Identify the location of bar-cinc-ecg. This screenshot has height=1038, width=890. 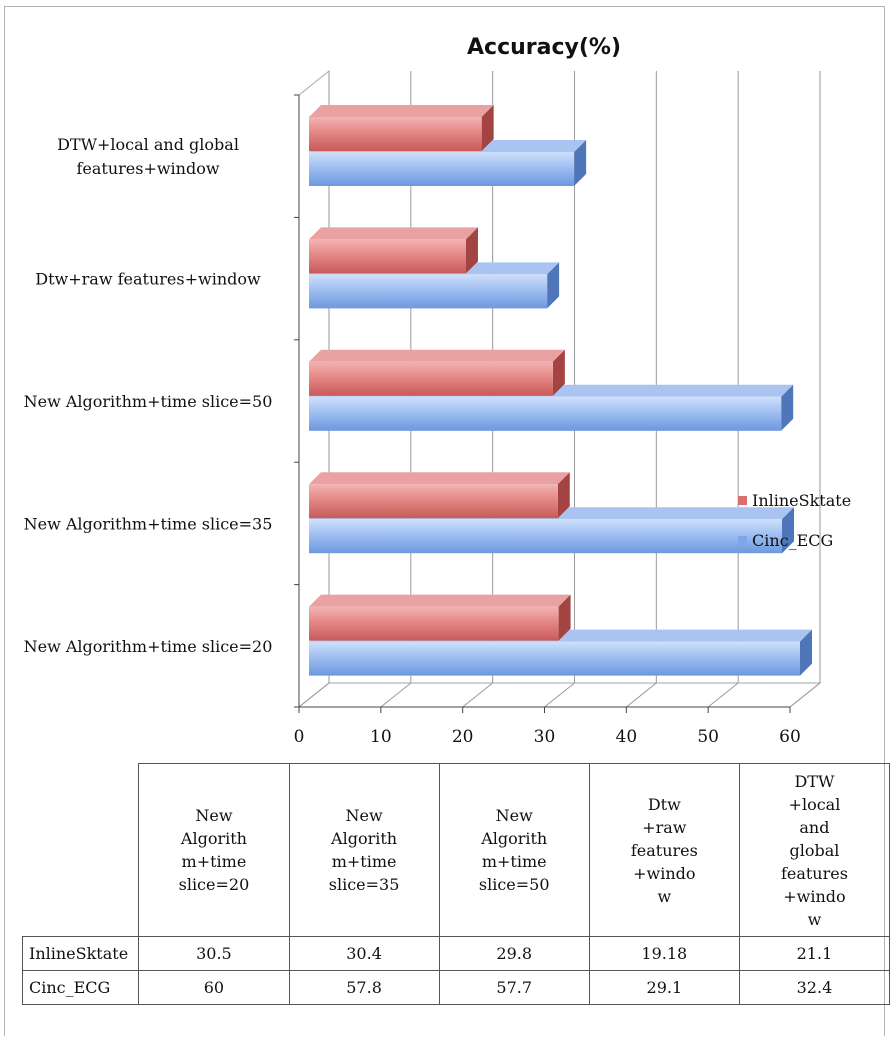
(448, 163).